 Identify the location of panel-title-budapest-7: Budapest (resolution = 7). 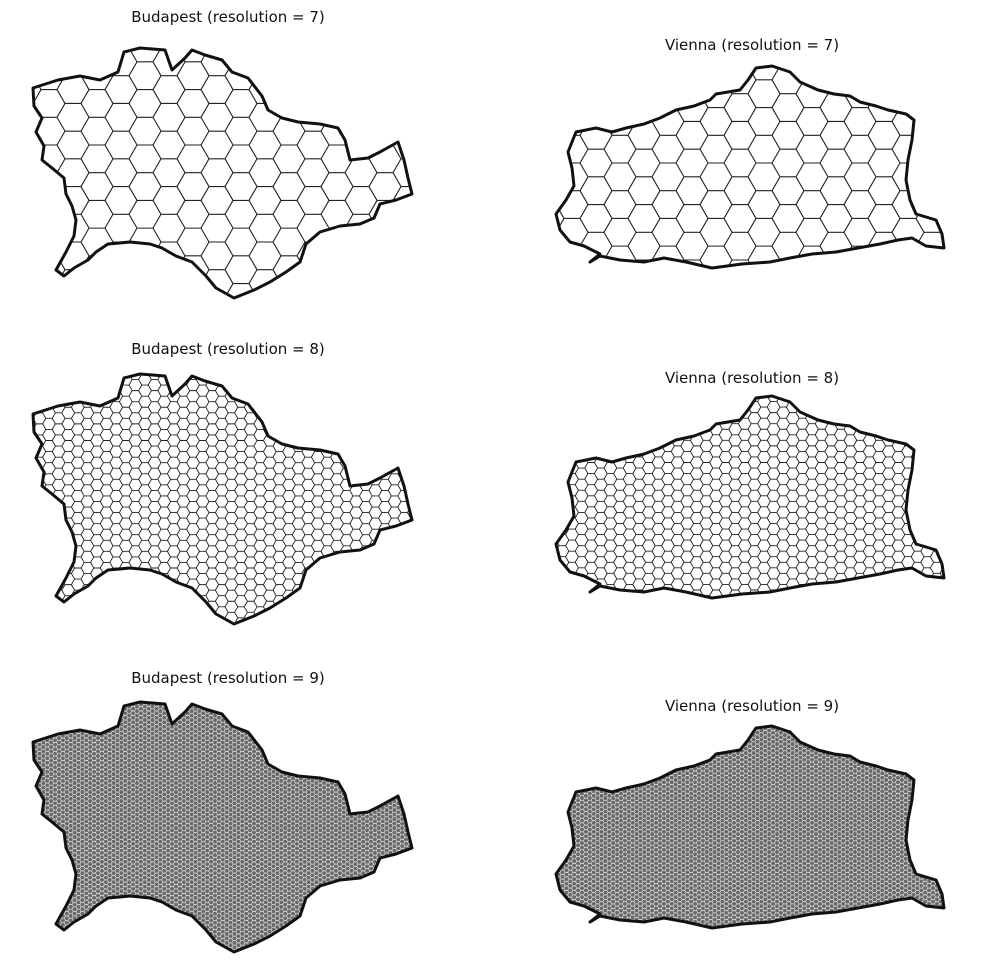
(228, 17).